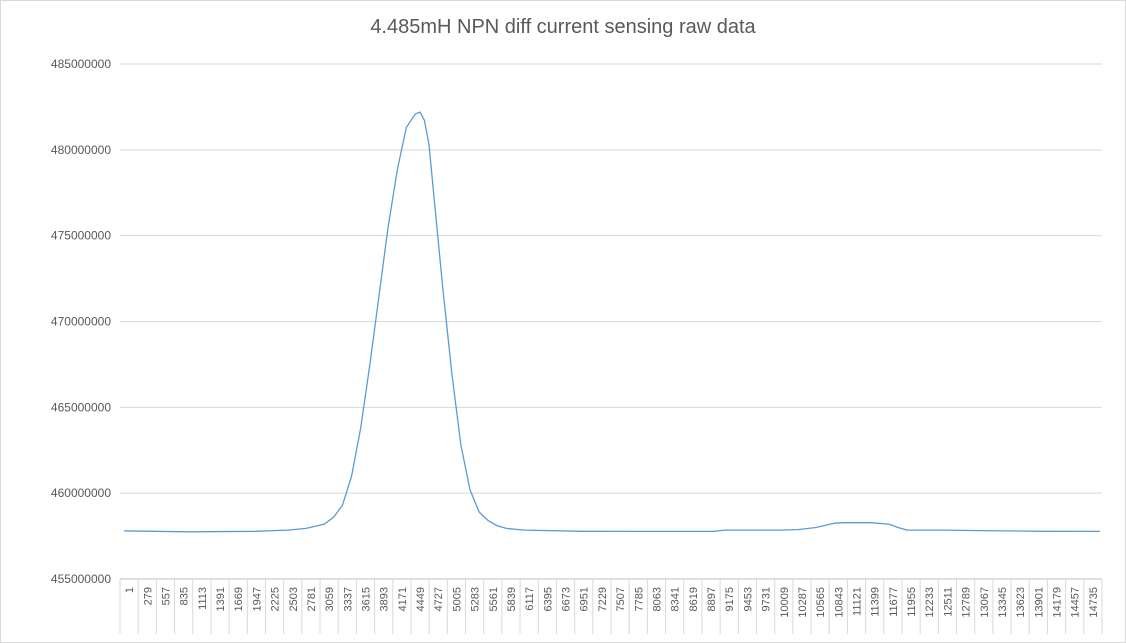 Image resolution: width=1126 pixels, height=643 pixels. What do you see at coordinates (639, 599) in the screenshot?
I see `x-tick-label: 7785` at bounding box center [639, 599].